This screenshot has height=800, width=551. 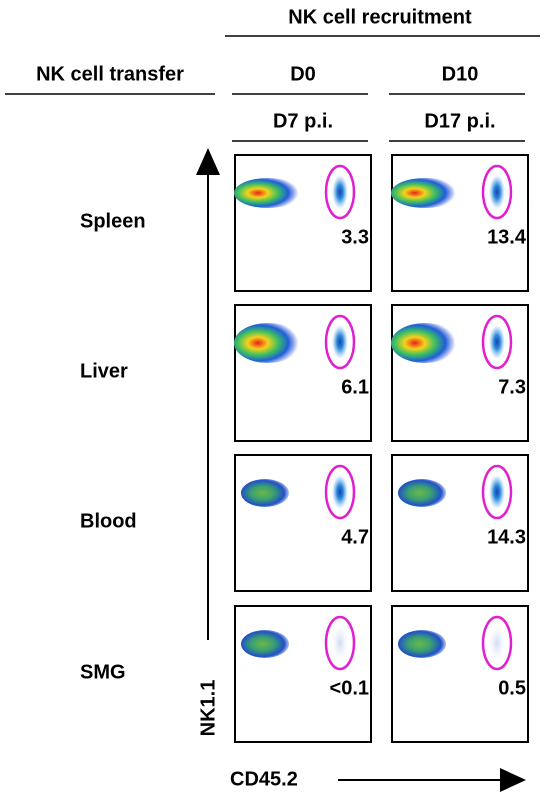 What do you see at coordinates (460, 74) in the screenshot?
I see `treatment-label: D10` at bounding box center [460, 74].